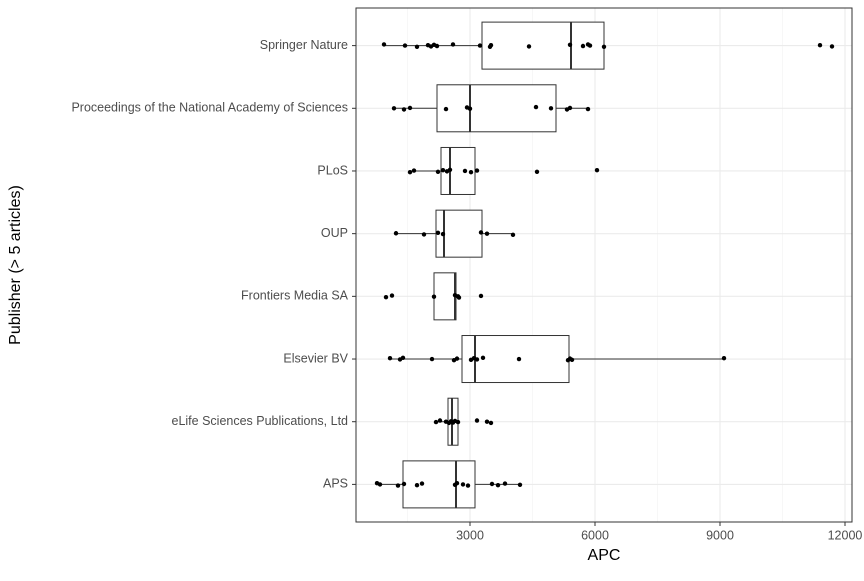 The width and height of the screenshot is (864, 581). Describe the element at coordinates (595, 535) in the screenshot. I see `x-tick-label: 6000` at that location.